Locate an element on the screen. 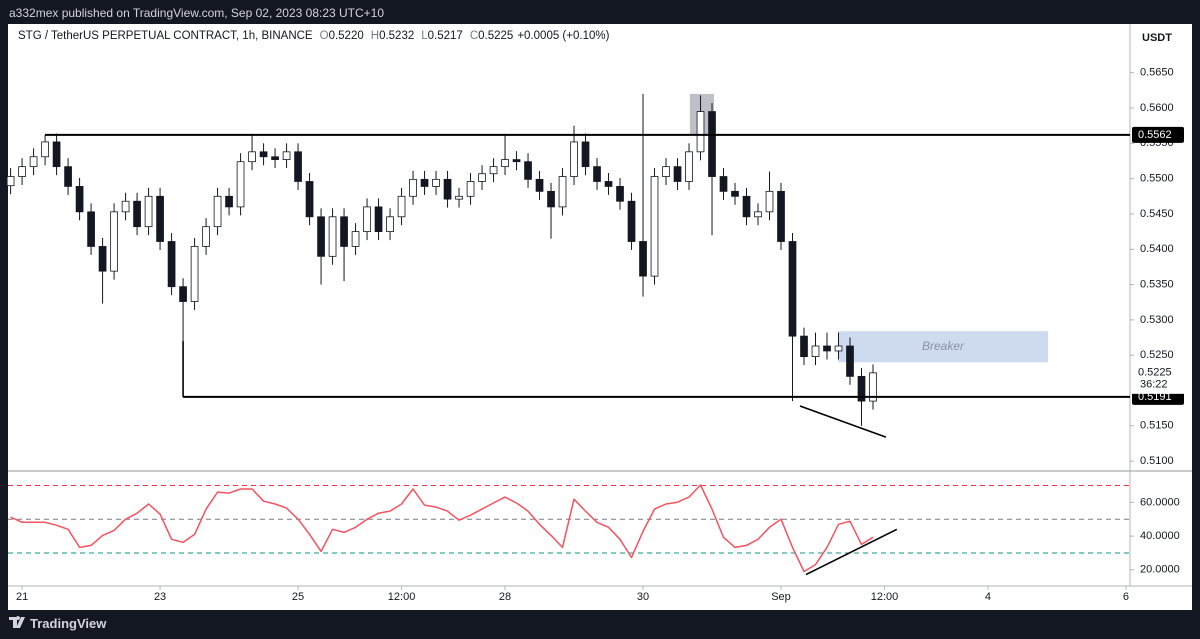 Image resolution: width=1200 pixels, height=639 pixels. countdown: 36:22 is located at coordinates (1154, 385).